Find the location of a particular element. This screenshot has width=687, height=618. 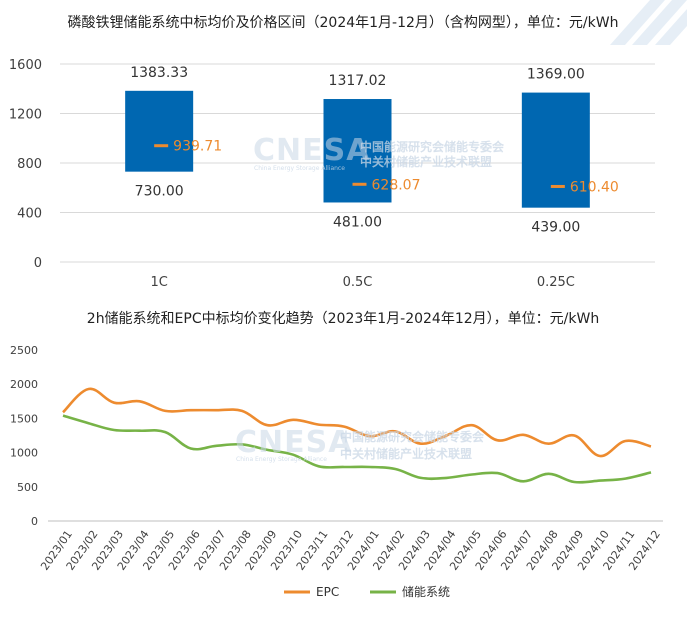

avg-label: 628.07 is located at coordinates (396, 185).